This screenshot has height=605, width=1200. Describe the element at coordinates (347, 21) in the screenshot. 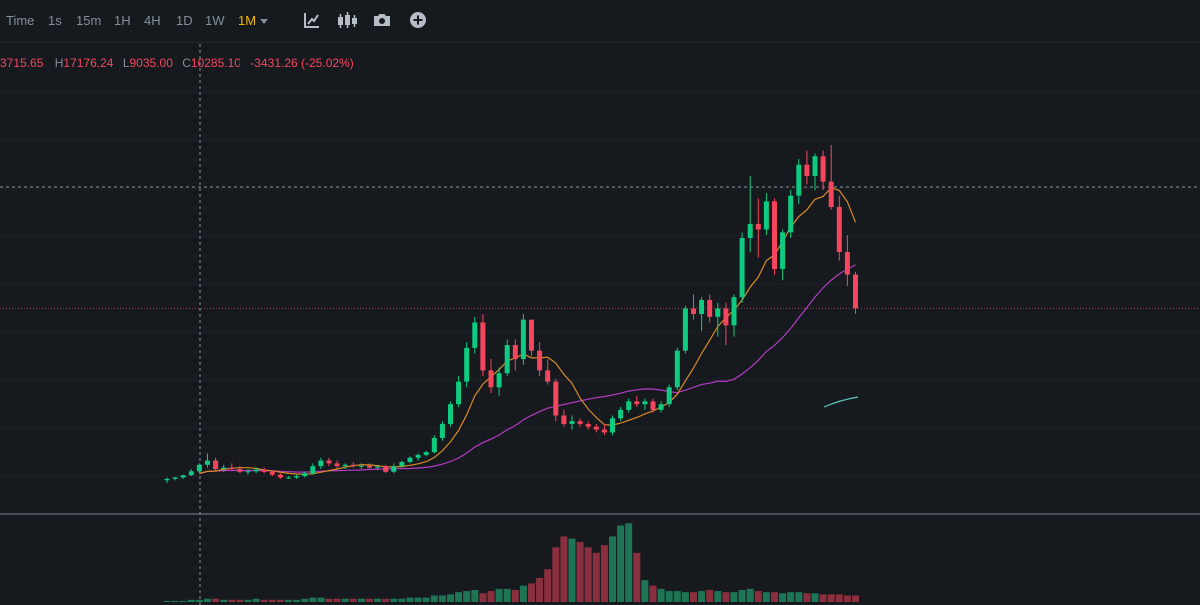

I see `candle-settings-icon` at that location.